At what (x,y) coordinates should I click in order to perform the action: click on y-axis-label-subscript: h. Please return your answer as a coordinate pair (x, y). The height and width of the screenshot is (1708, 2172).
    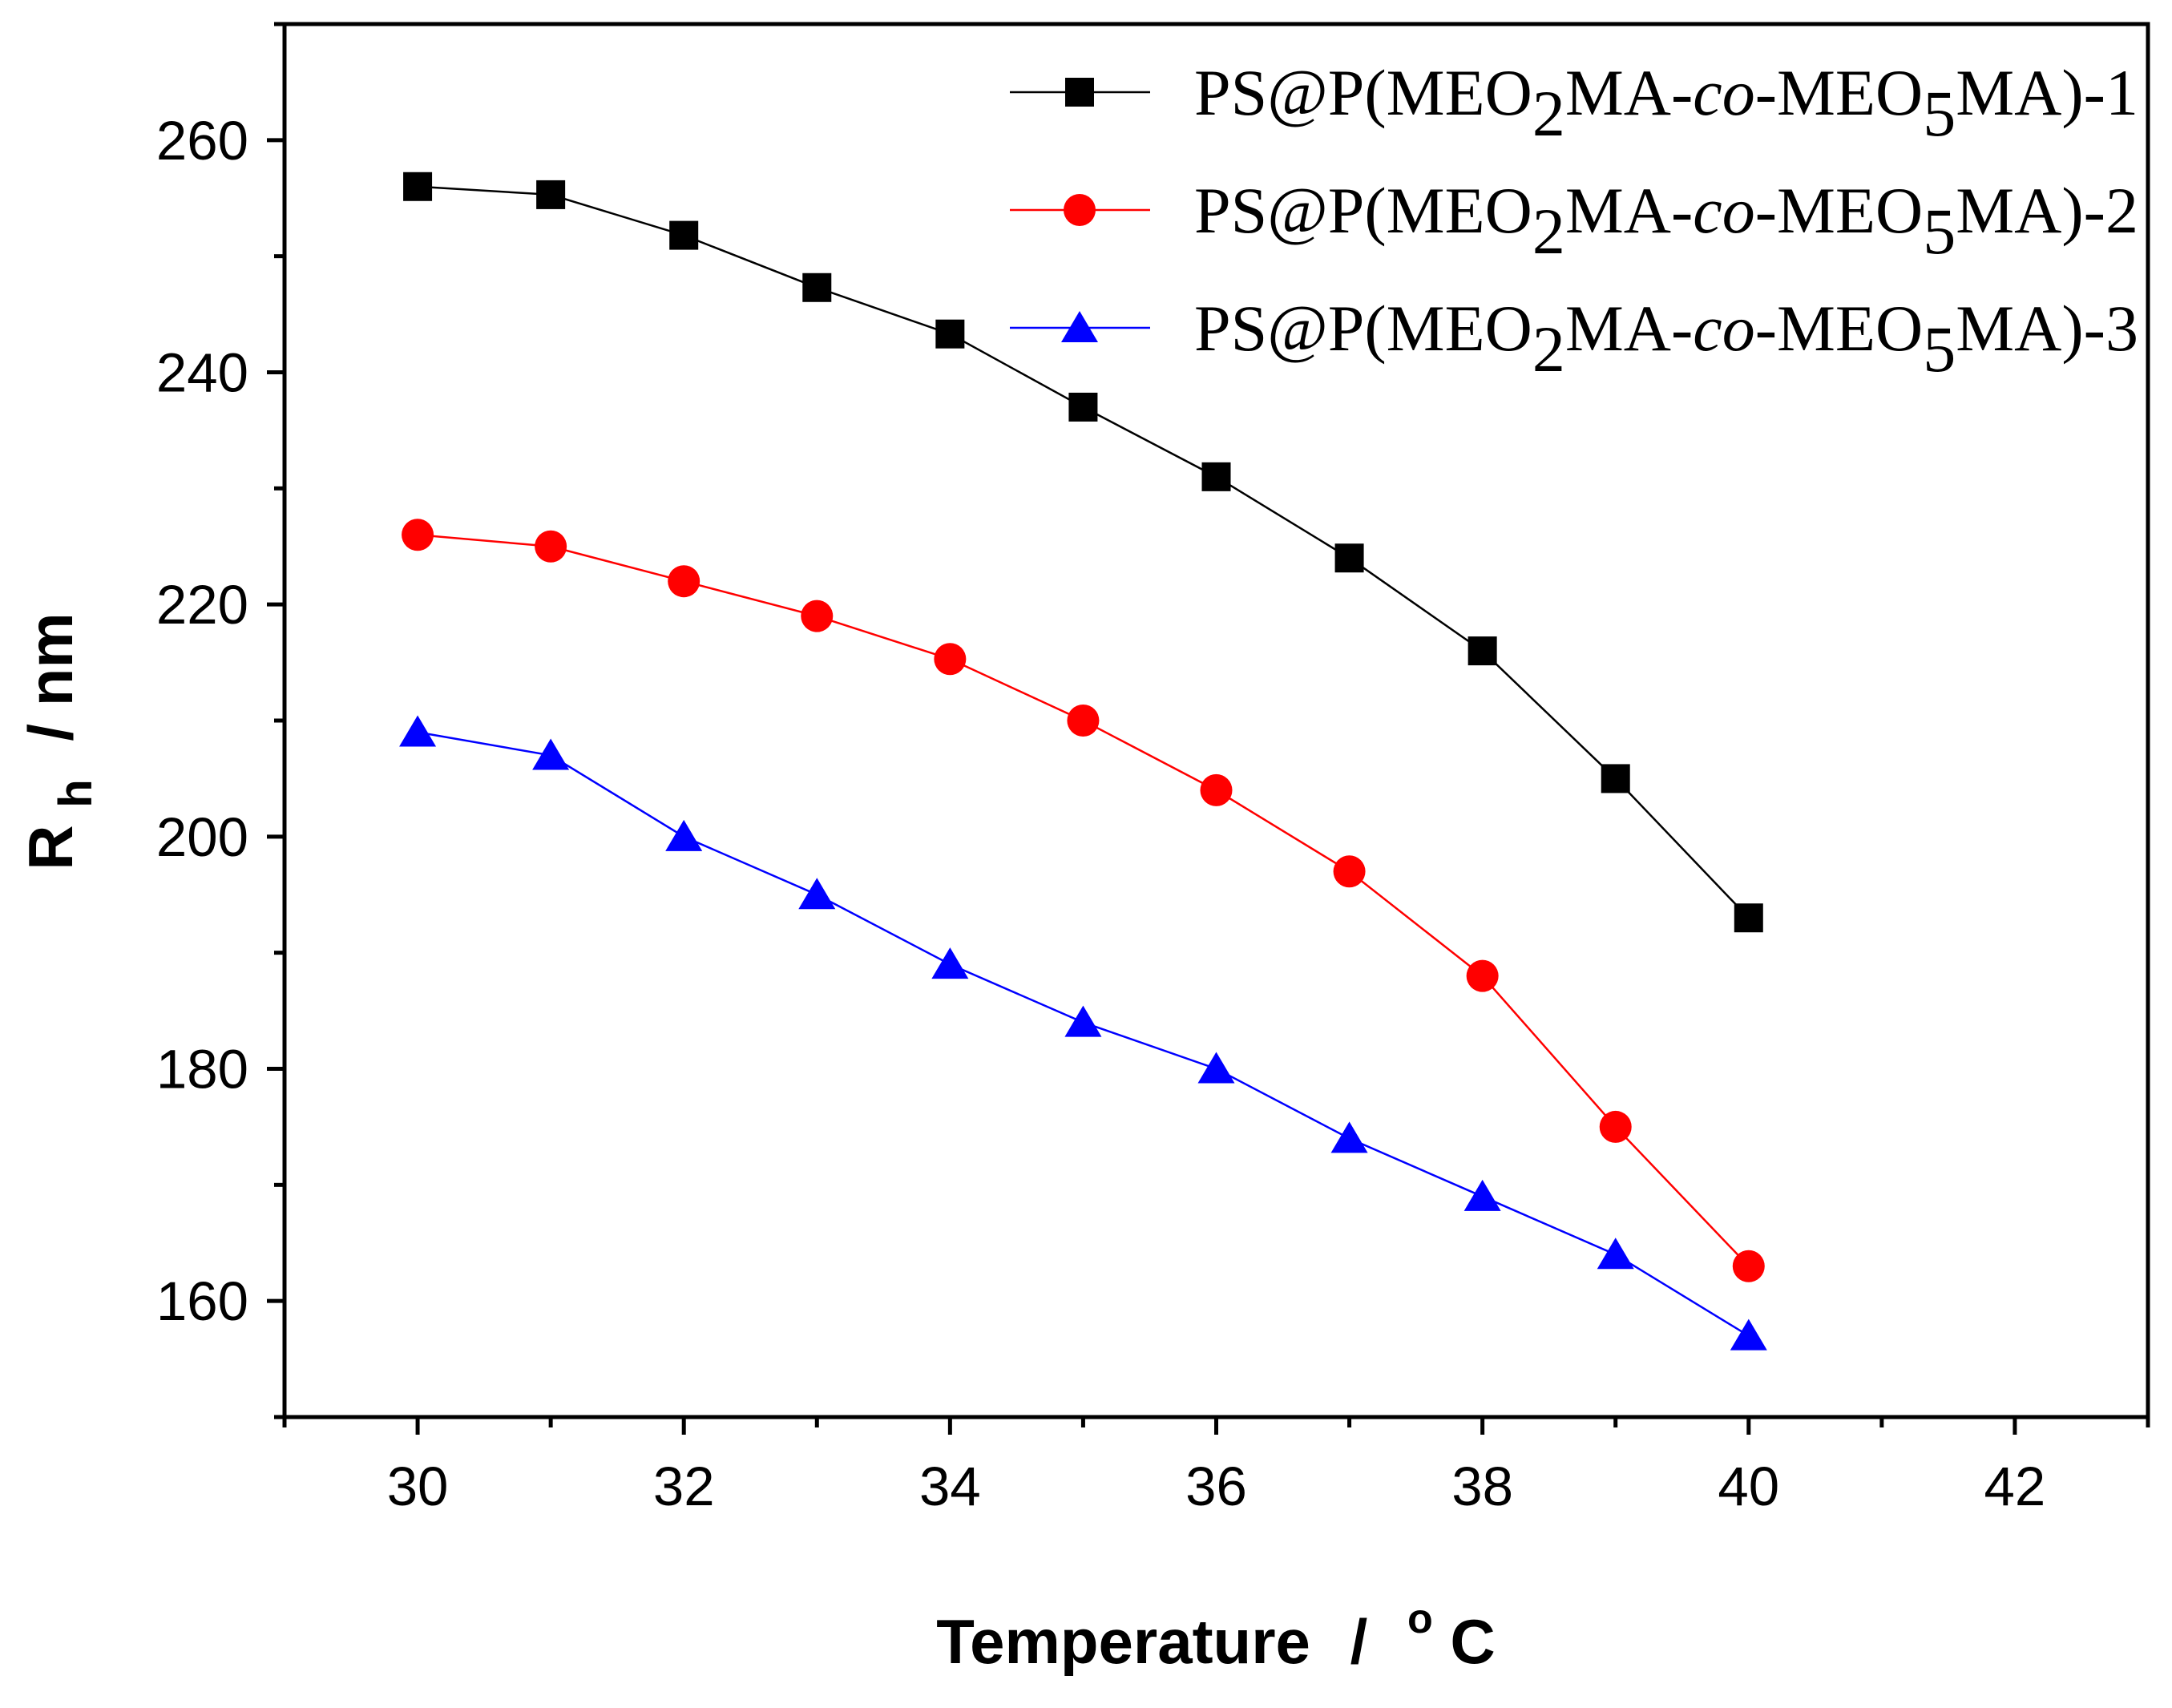
    Looking at the image, I should click on (76, 793).